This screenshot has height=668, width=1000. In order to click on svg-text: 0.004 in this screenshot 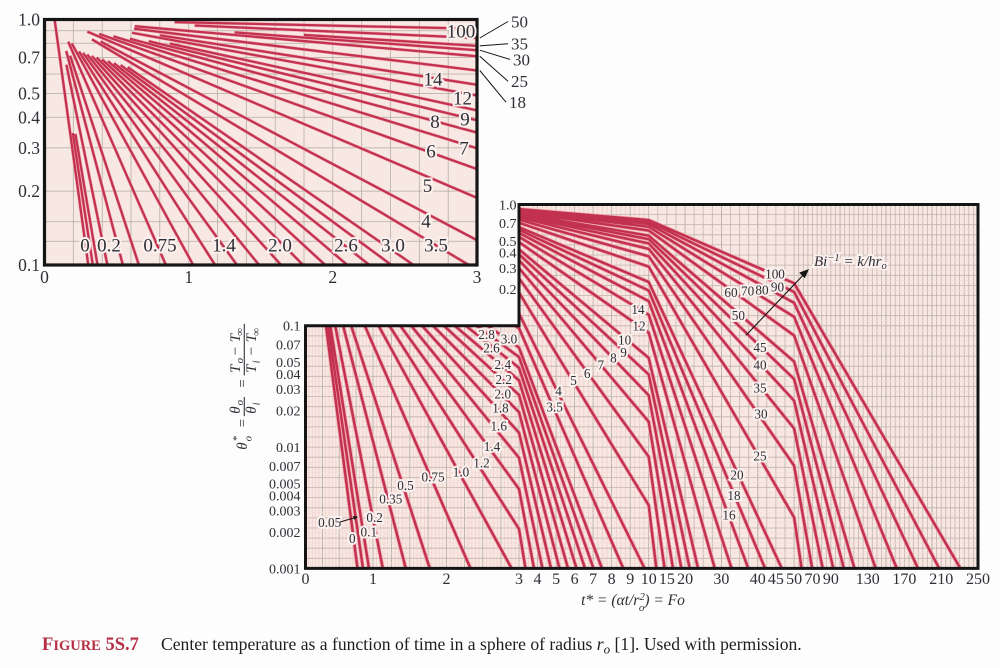, I will do `click(285, 496)`.